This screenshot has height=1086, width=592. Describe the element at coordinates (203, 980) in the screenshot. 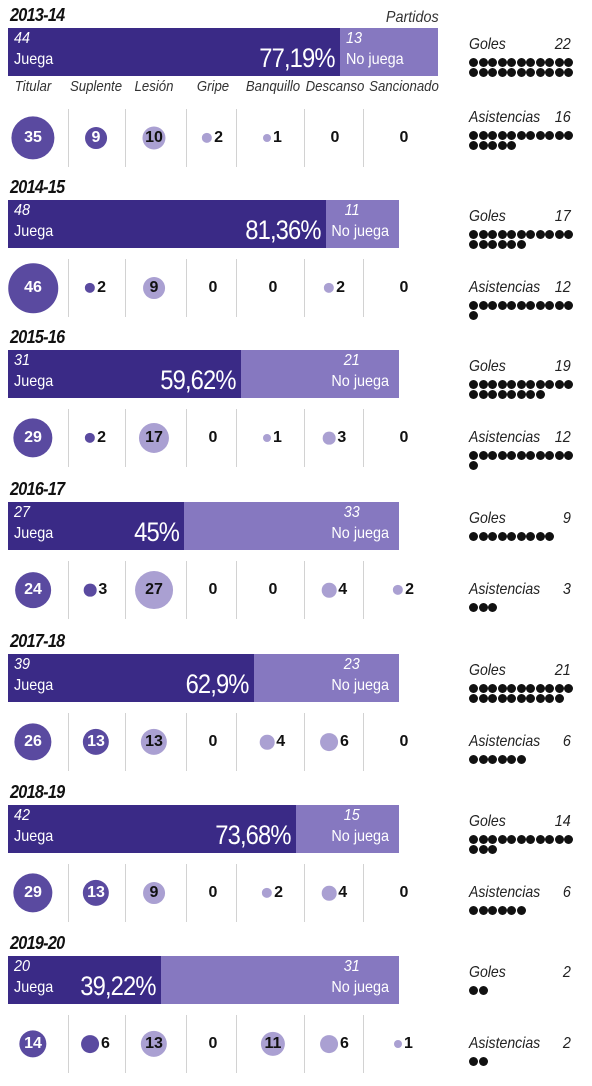

I see `games-bar: 20 Juega 39,22% 31 No juega` at that location.